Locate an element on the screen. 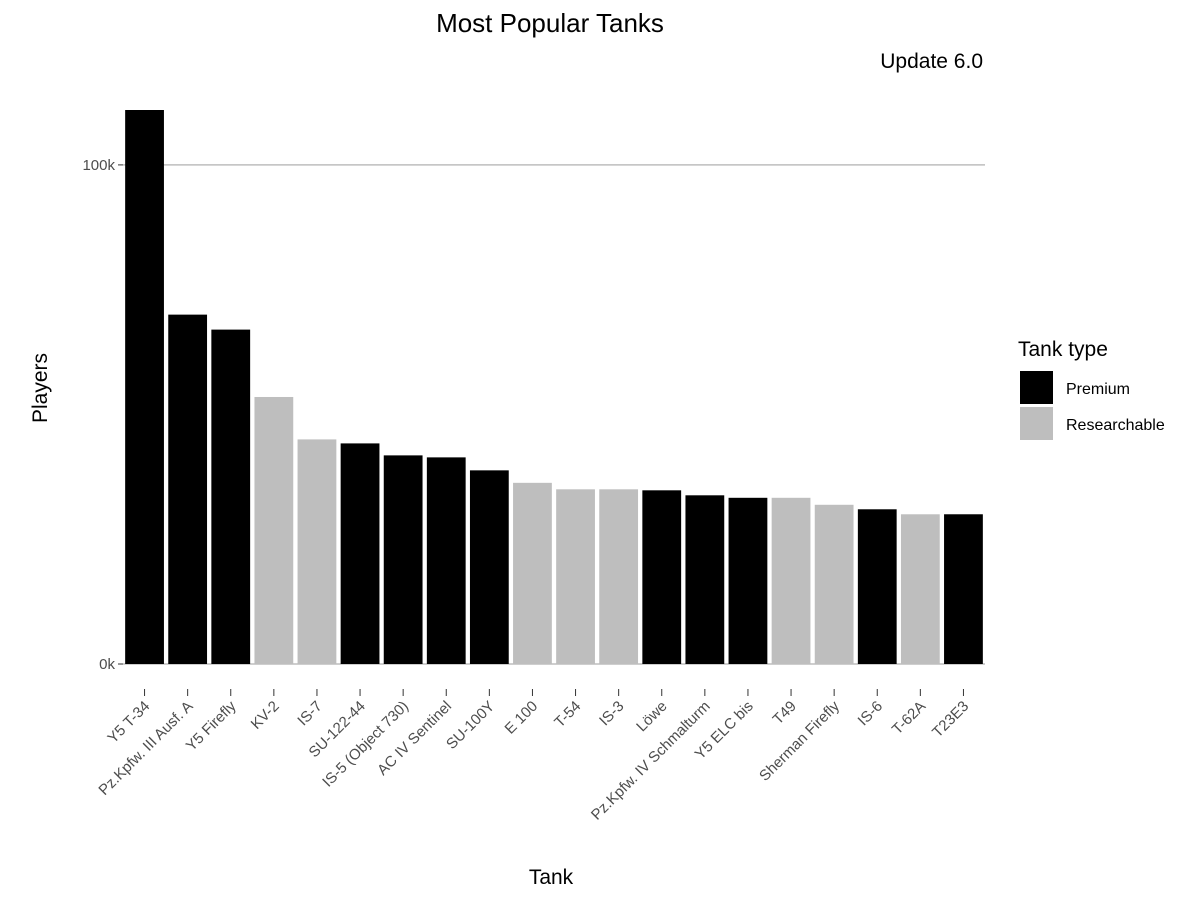 Image resolution: width=1200 pixels, height=900 pixels. x-tick-label: Sherman Firefly is located at coordinates (799, 740).